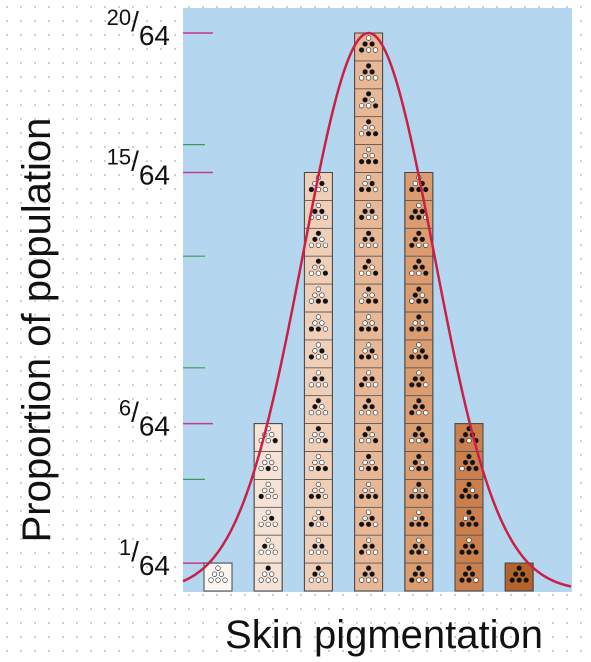 The height and width of the screenshot is (662, 591). Describe the element at coordinates (125, 547) in the screenshot. I see `y-tick-numerator: 1` at that location.